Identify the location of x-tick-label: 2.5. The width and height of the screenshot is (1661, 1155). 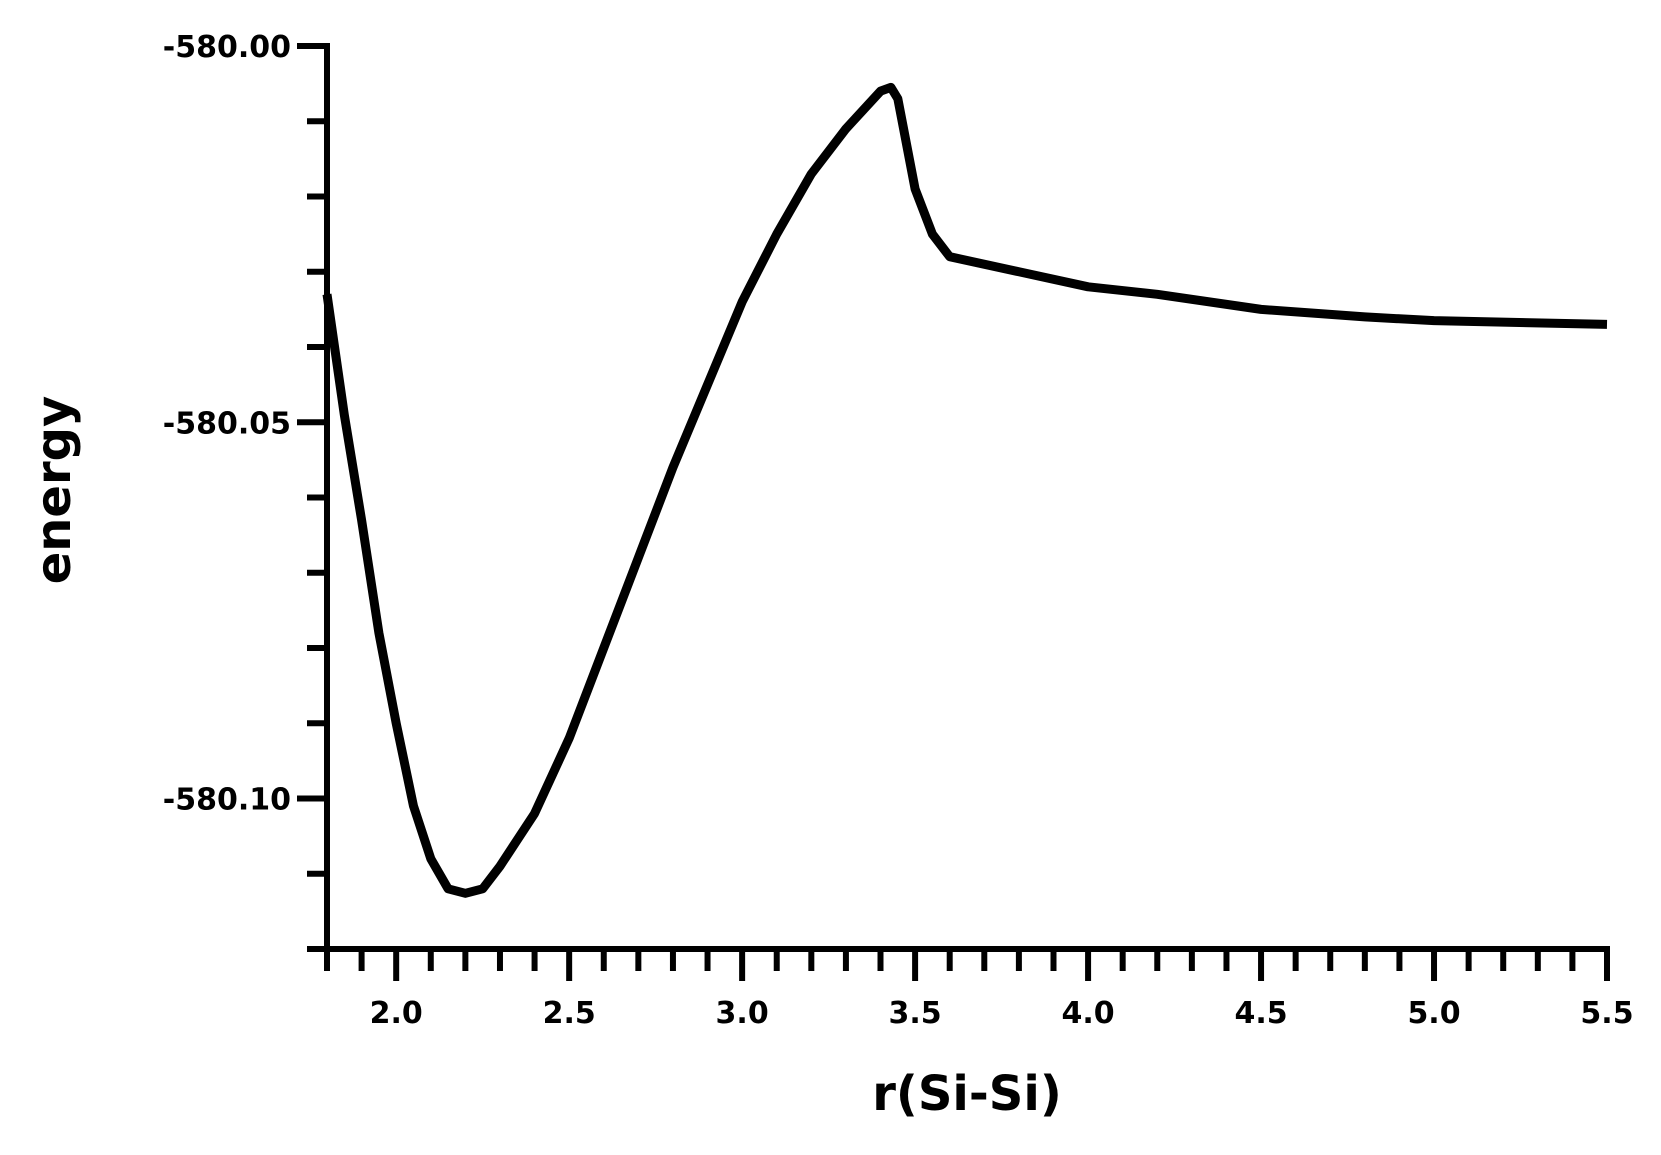
(569, 1013).